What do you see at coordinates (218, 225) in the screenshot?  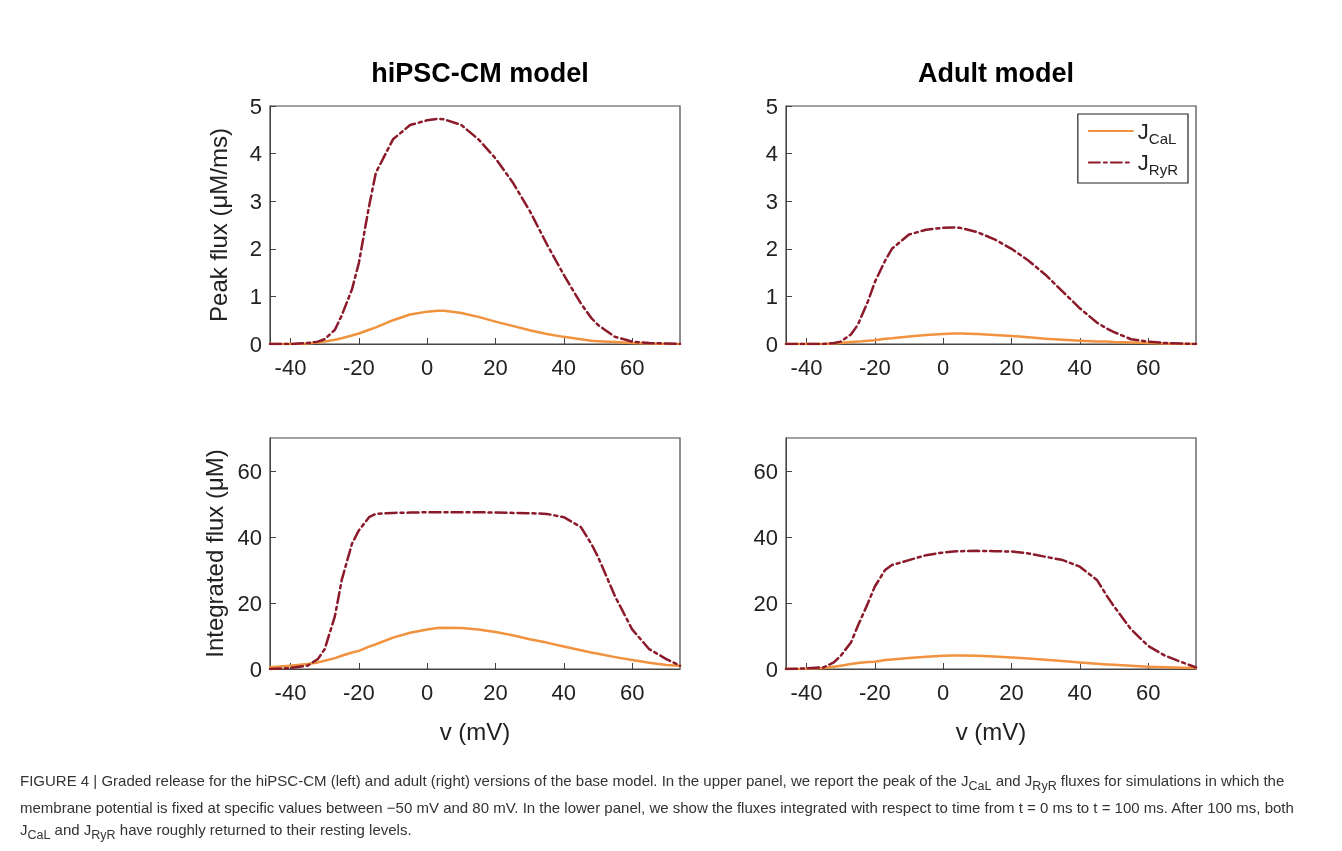 I see `y-axis-title: Peak flux (μM/ms)` at bounding box center [218, 225].